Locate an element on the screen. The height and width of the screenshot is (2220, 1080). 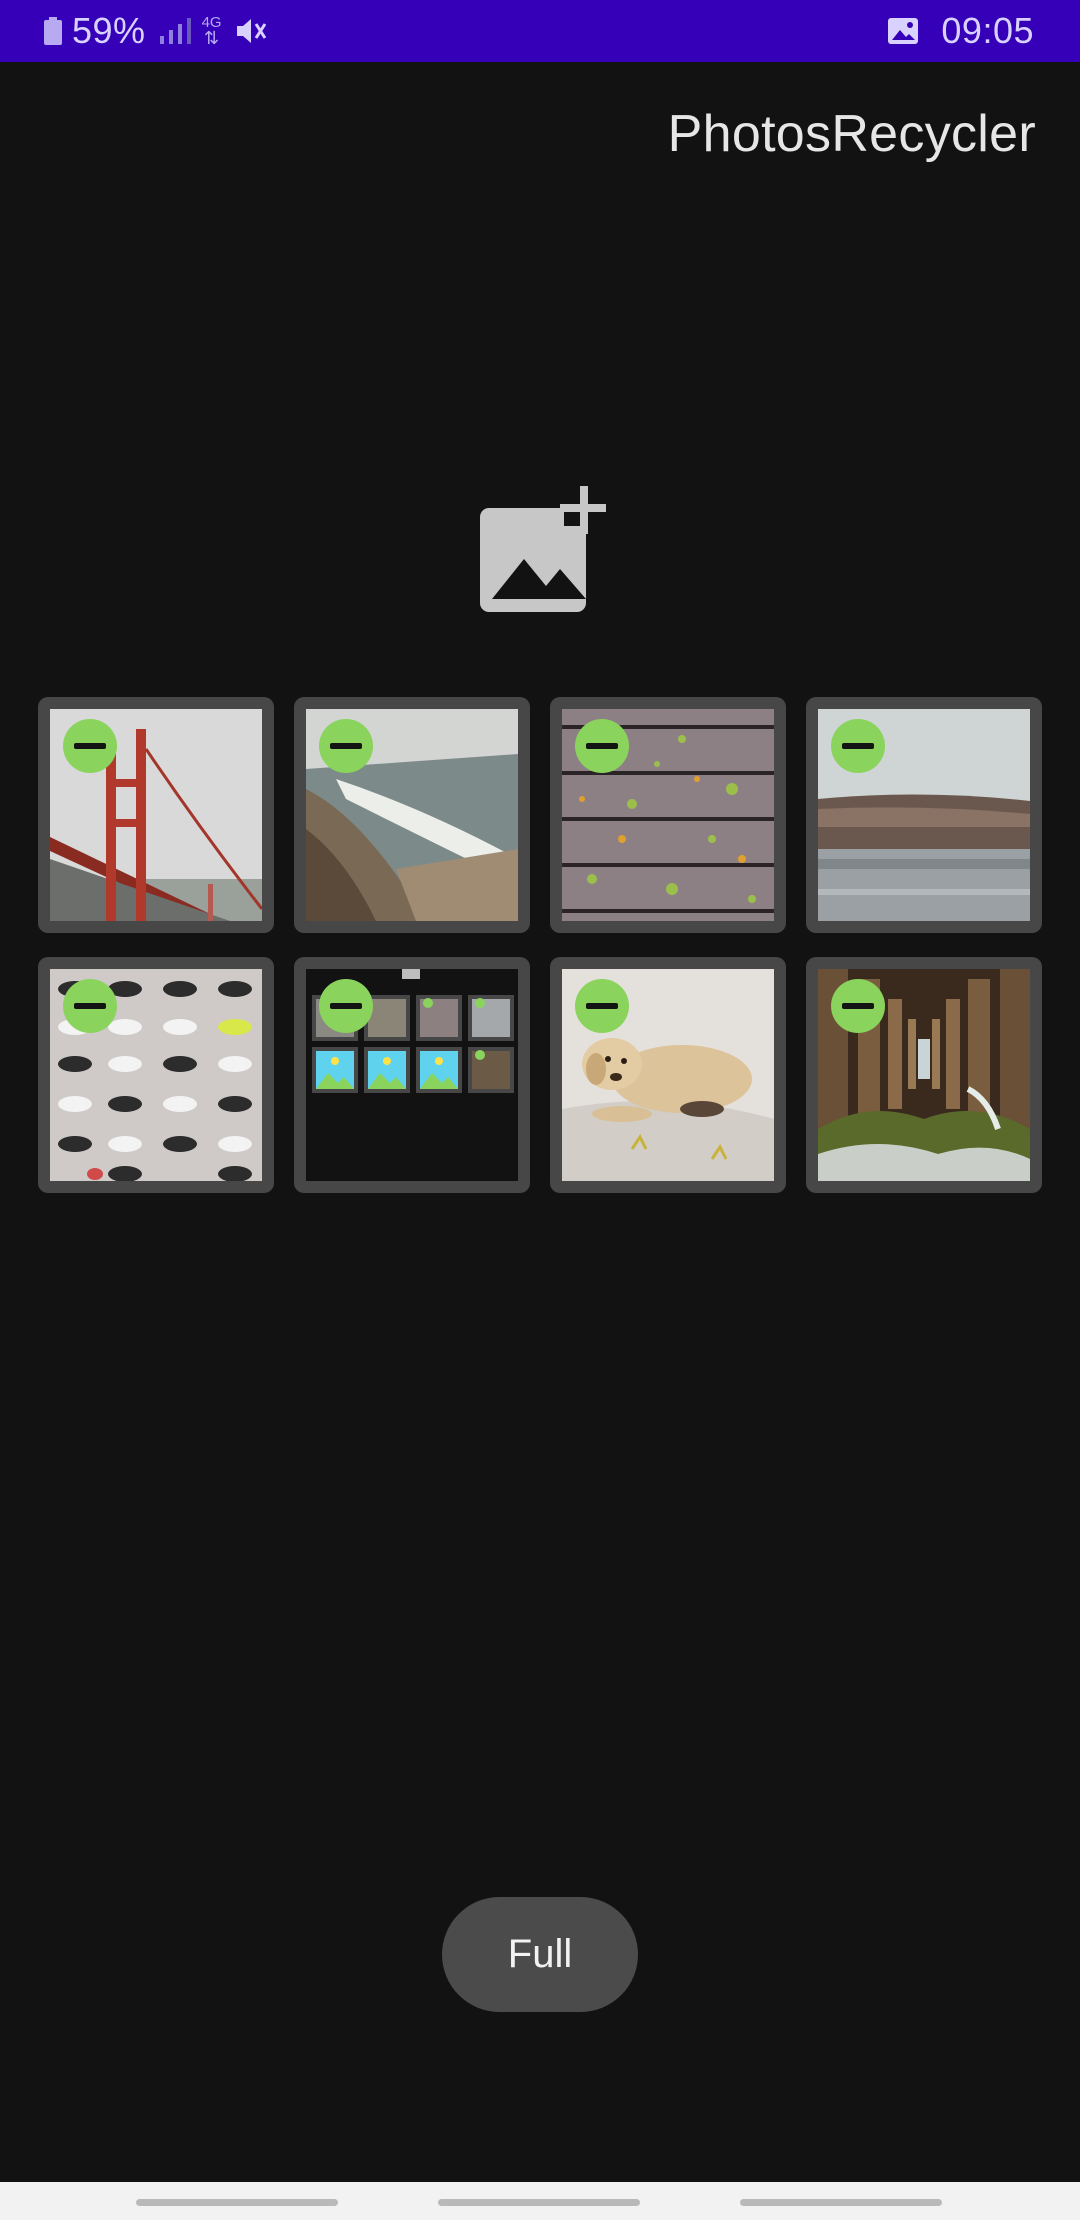
network-indicator: 4G ⇅ is located at coordinates (211, 31).